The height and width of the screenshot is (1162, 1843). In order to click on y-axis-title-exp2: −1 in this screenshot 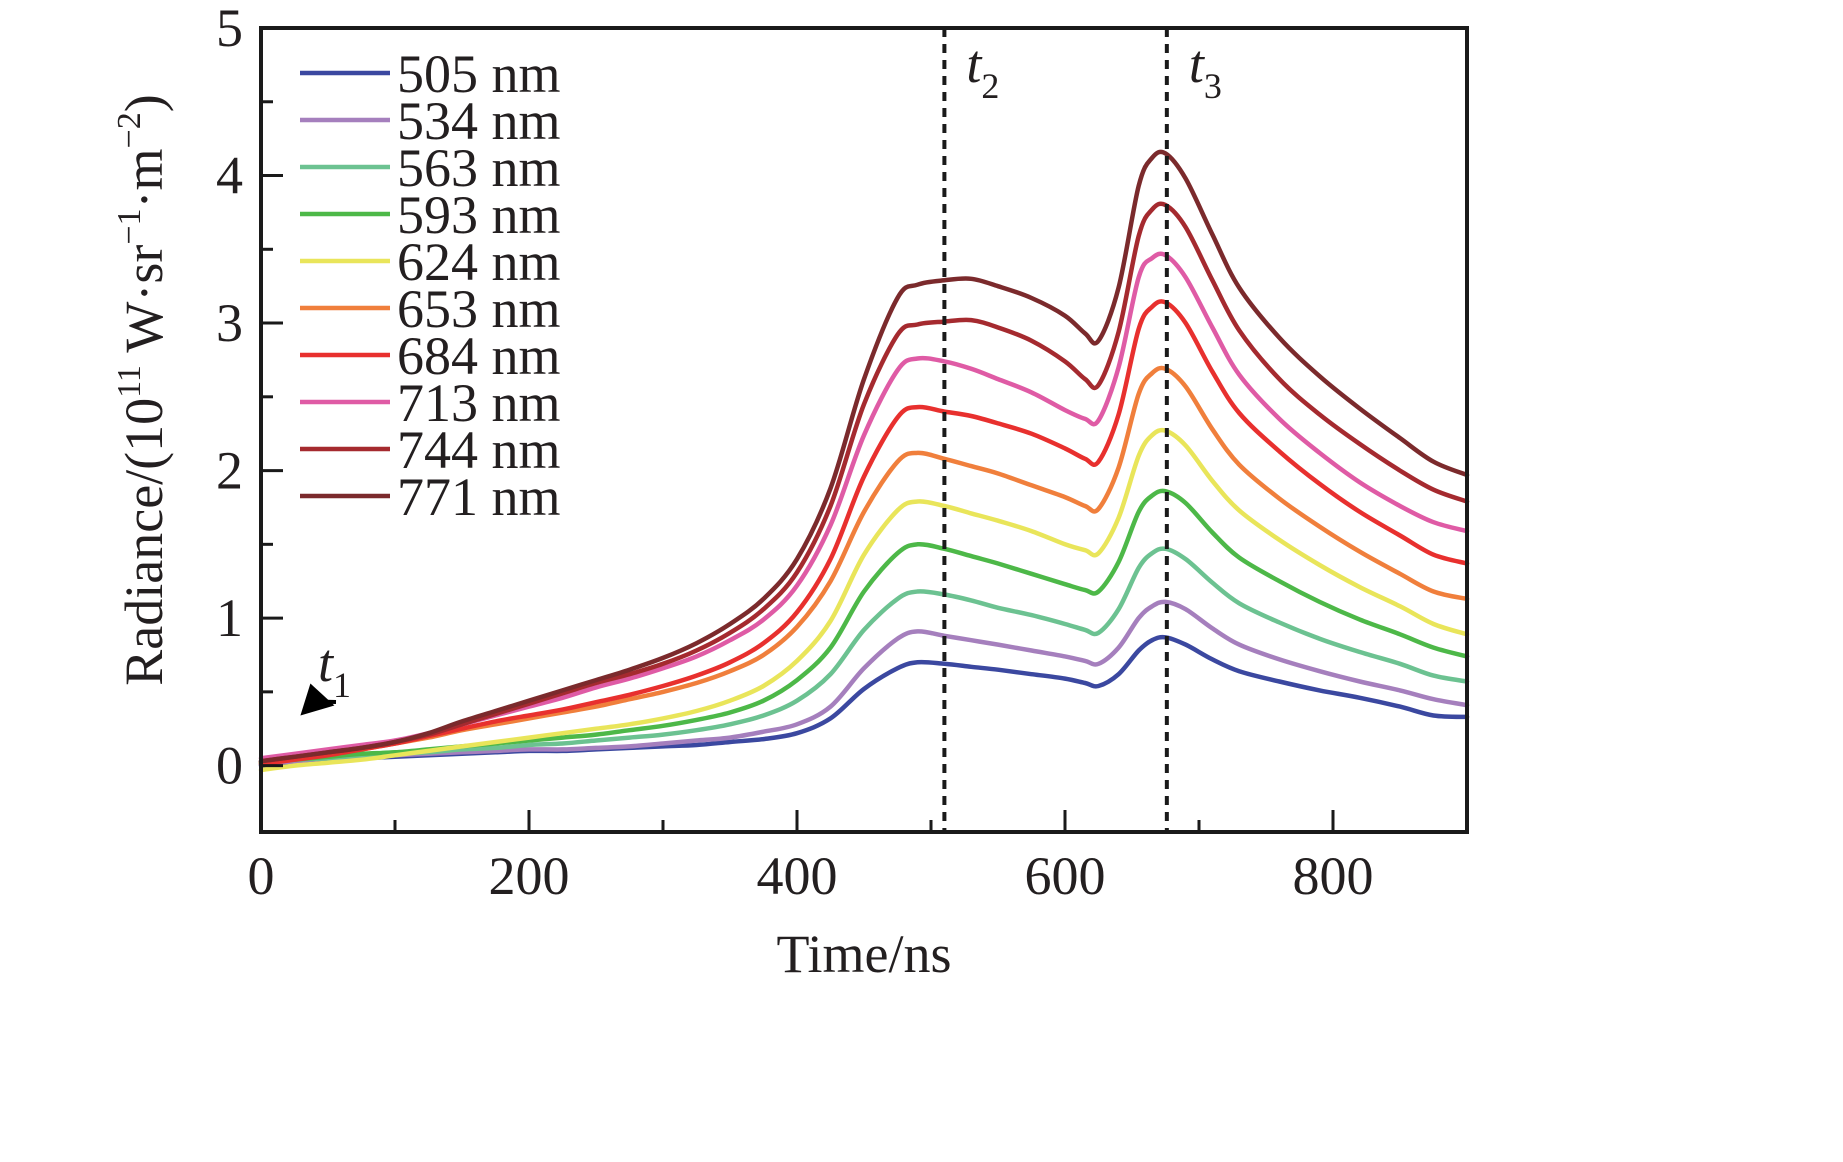, I will do `click(129, 226)`.